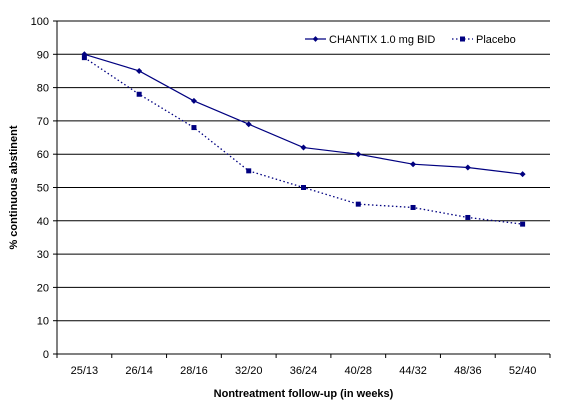 The width and height of the screenshot is (565, 408). I want to click on y-tick-label: 90, so click(43, 55).